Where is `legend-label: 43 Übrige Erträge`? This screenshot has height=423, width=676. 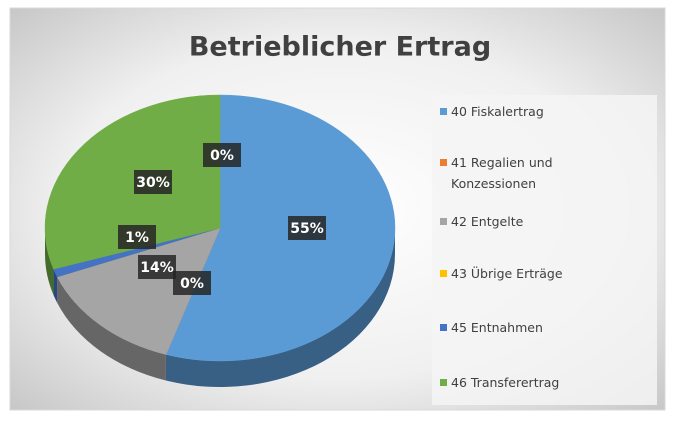
legend-label: 43 Übrige Erträge is located at coordinates (507, 273).